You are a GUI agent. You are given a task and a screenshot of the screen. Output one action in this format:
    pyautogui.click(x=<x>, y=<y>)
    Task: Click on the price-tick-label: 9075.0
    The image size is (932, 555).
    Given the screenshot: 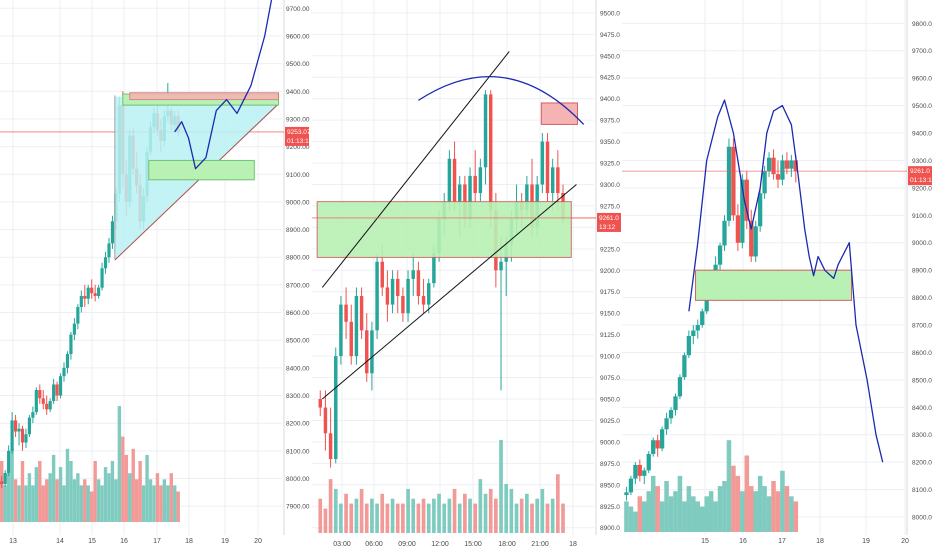 What is the action you would take?
    pyautogui.click(x=610, y=378)
    